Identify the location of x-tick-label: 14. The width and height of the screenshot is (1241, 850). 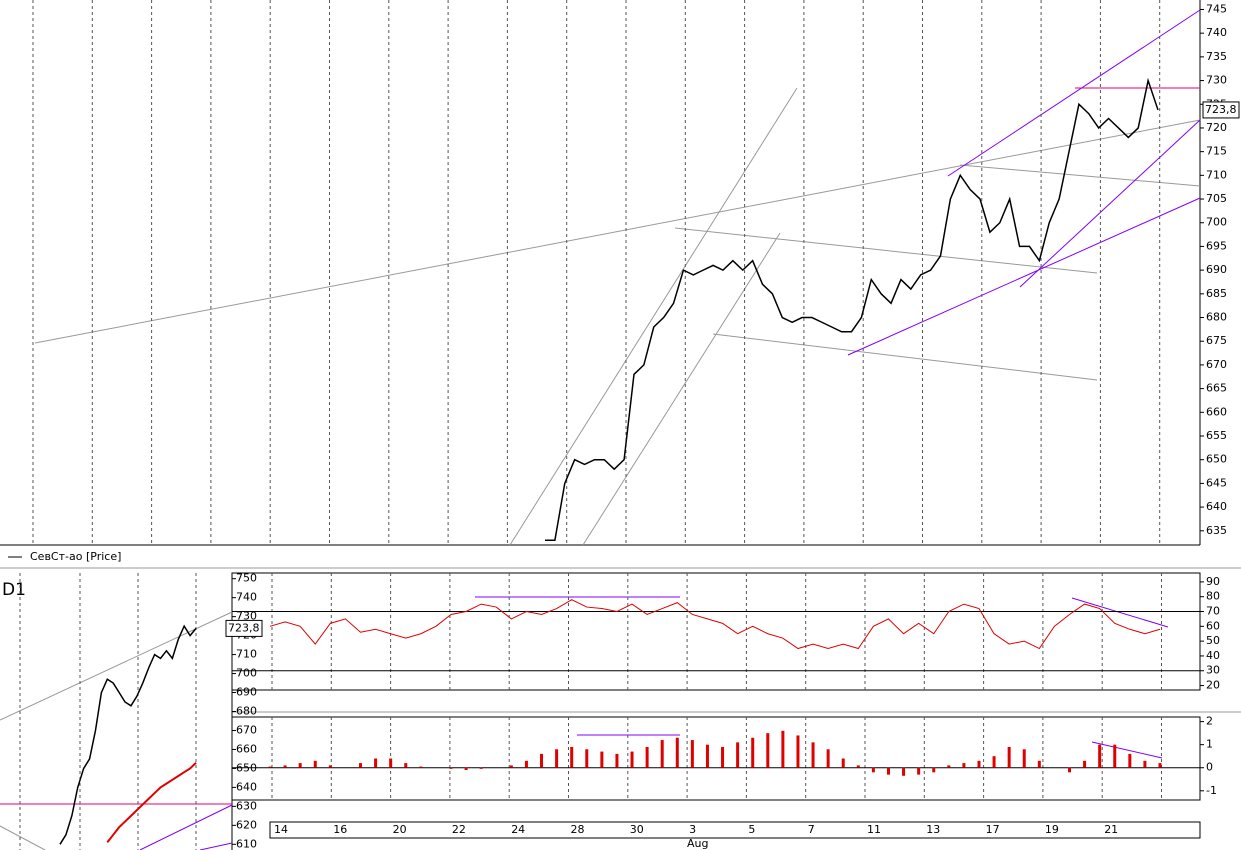
(281, 829).